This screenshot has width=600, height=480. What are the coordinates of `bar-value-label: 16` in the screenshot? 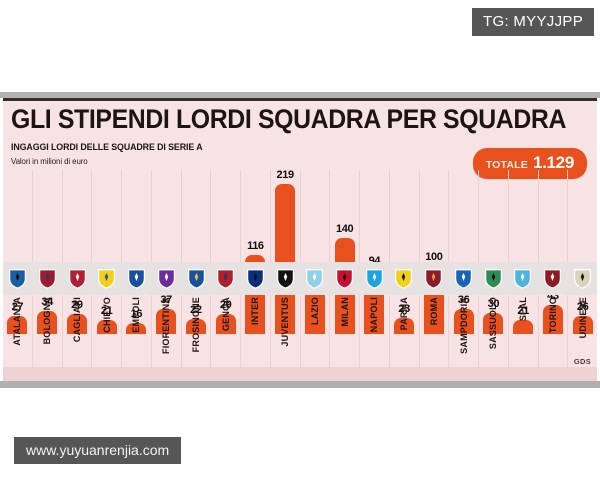 It's located at (136, 314).